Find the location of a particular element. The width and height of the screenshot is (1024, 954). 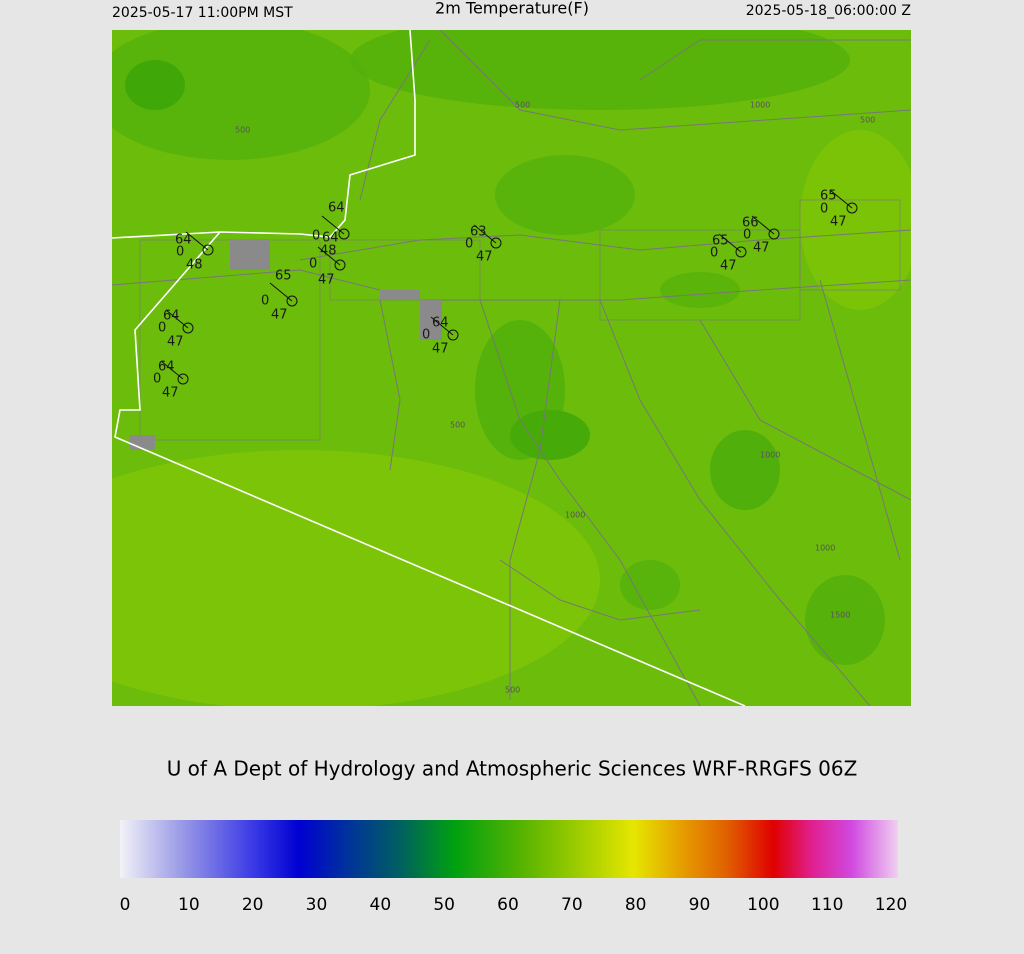

colorbar-tick-label: 10 is located at coordinates (189, 905).